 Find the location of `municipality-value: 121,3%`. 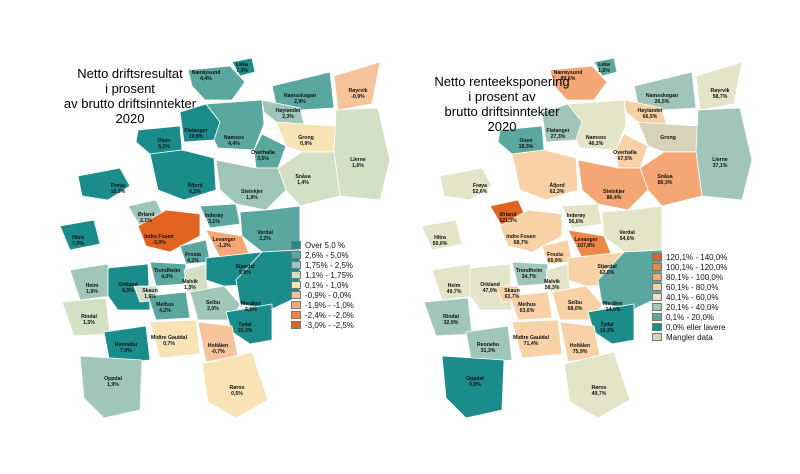

municipality-value: 121,3% is located at coordinates (508, 221).